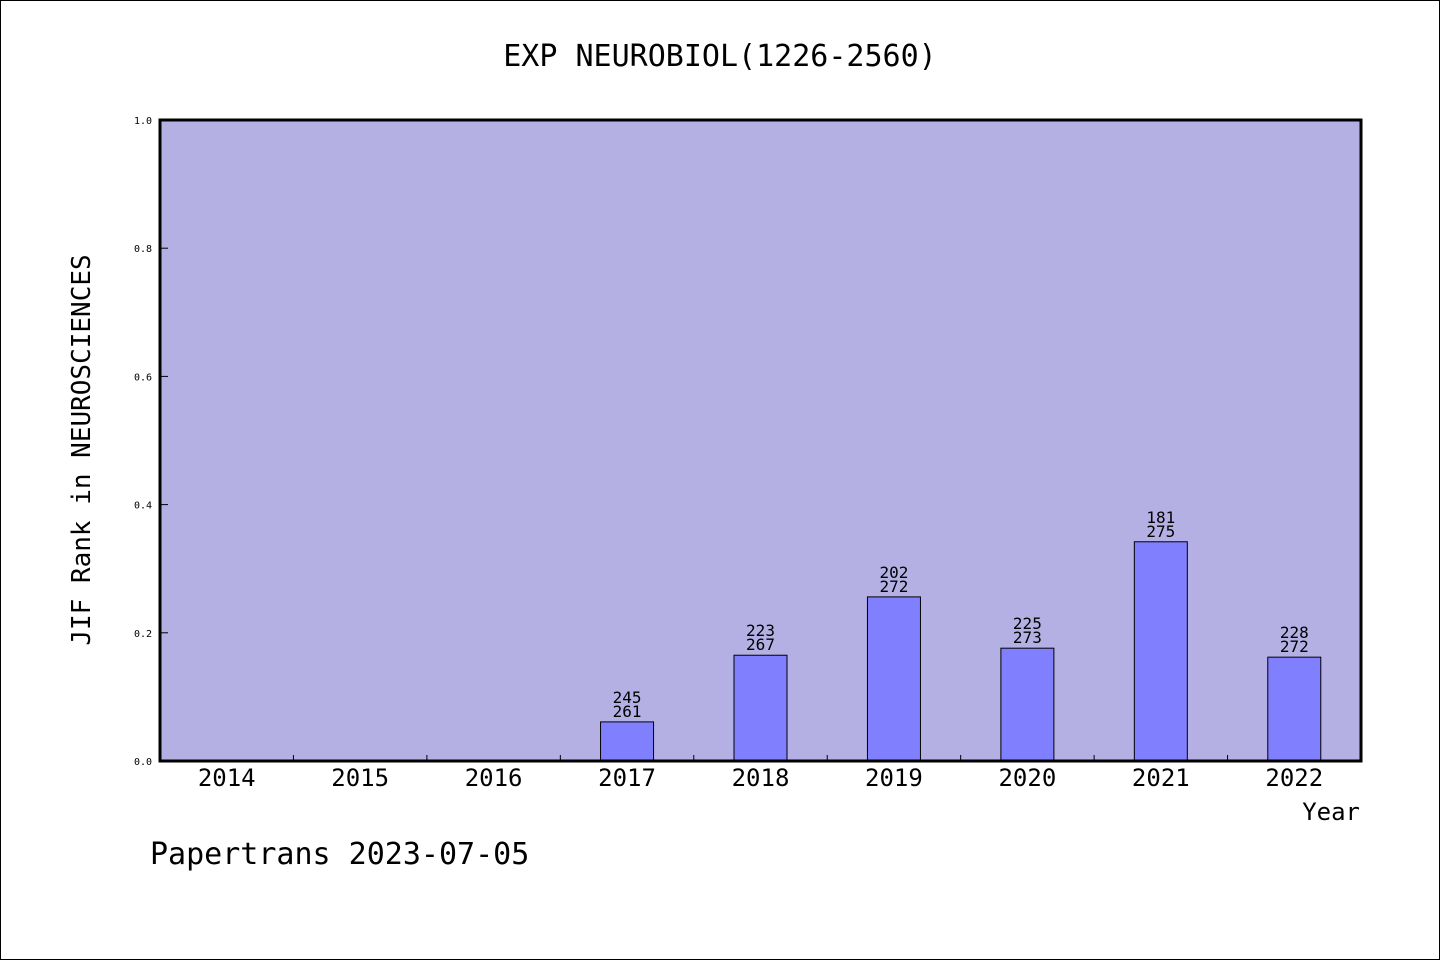 This screenshot has height=960, width=1440. I want to click on x-tick-label: 2021, so click(1161, 778).